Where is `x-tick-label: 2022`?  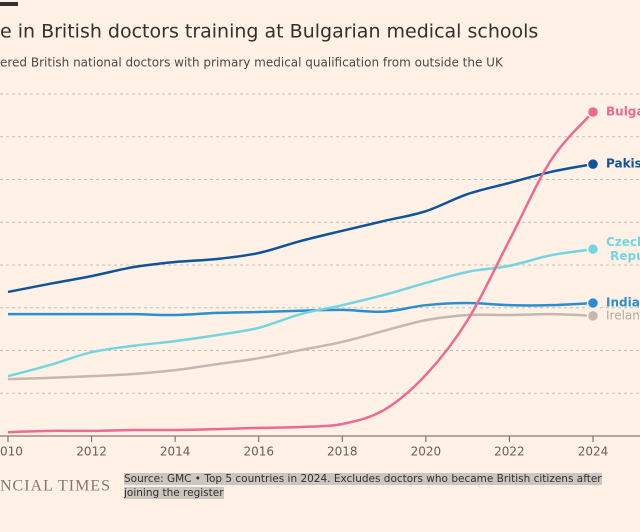 x-tick-label: 2022 is located at coordinates (509, 452).